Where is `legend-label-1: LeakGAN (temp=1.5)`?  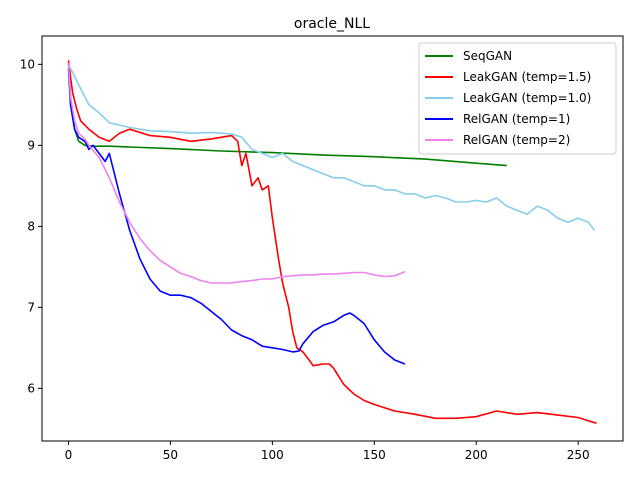 legend-label-1: LeakGAN (temp=1.5) is located at coordinates (527, 77).